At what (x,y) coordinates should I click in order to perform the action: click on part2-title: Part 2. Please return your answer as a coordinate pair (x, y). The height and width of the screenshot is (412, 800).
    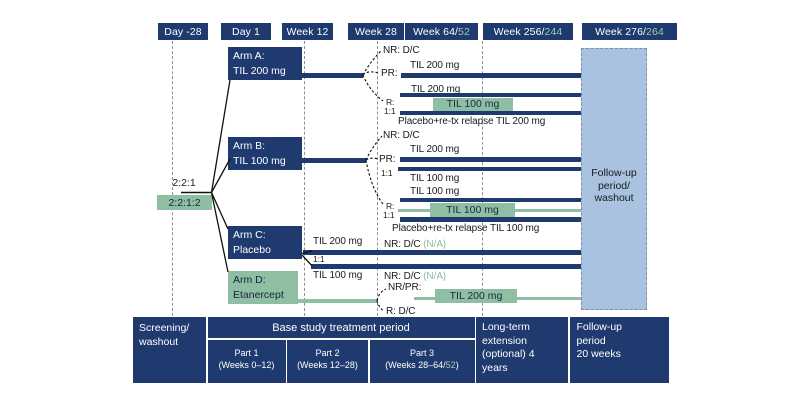
    Looking at the image, I should click on (327, 352).